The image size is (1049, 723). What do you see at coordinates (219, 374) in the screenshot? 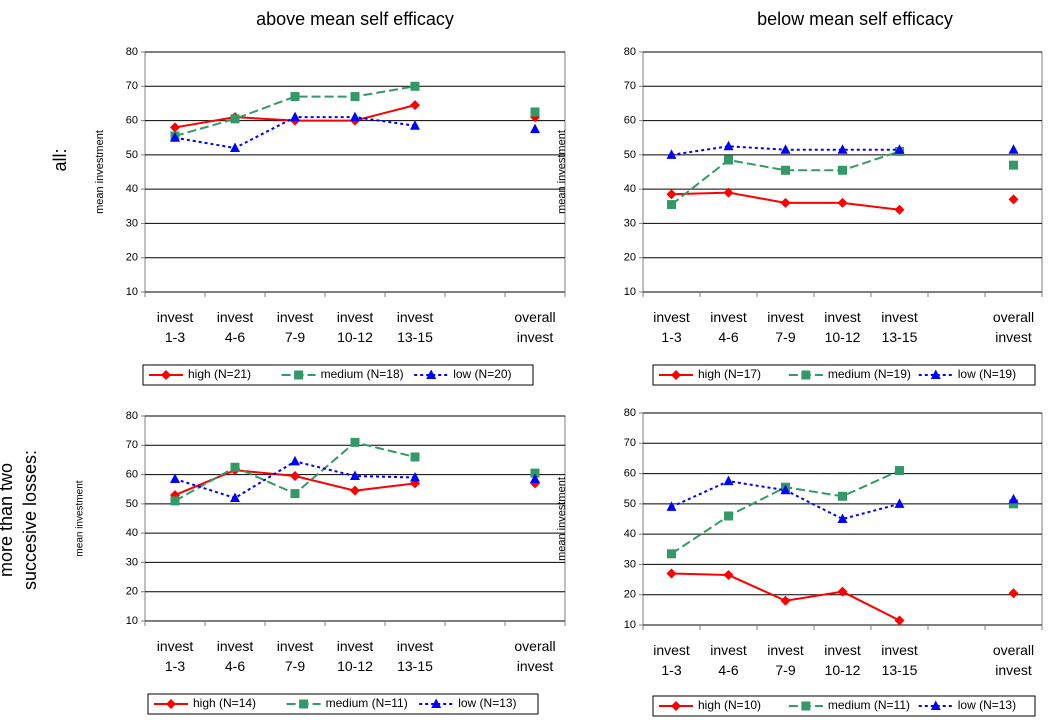
I see `legend-label: high (N=21)` at bounding box center [219, 374].